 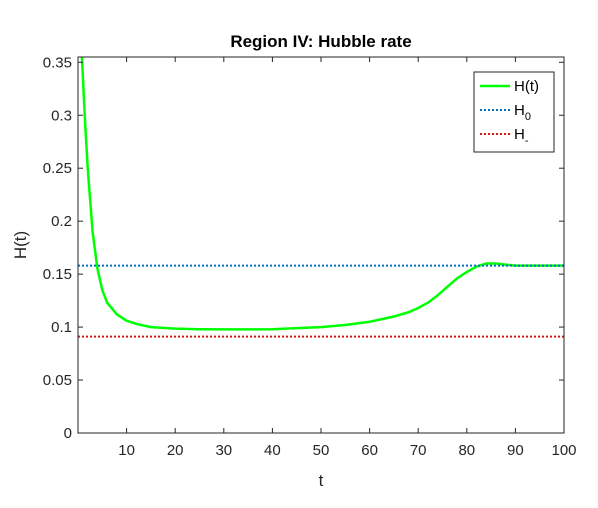 I want to click on chart-title: Region IV: Hubble rate, so click(x=320, y=41).